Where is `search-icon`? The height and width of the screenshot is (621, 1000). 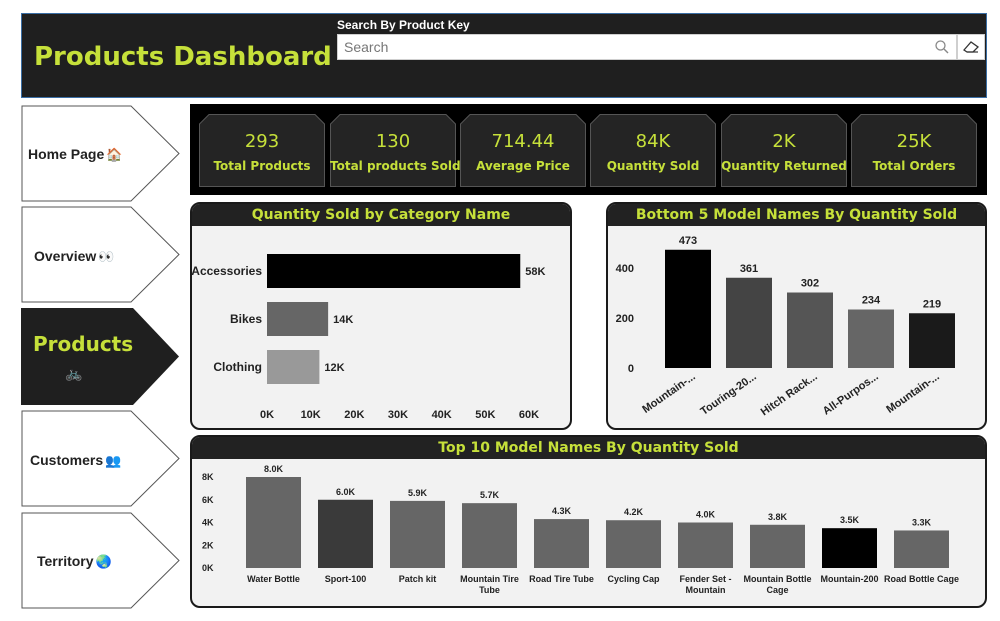
search-icon is located at coordinates (942, 47).